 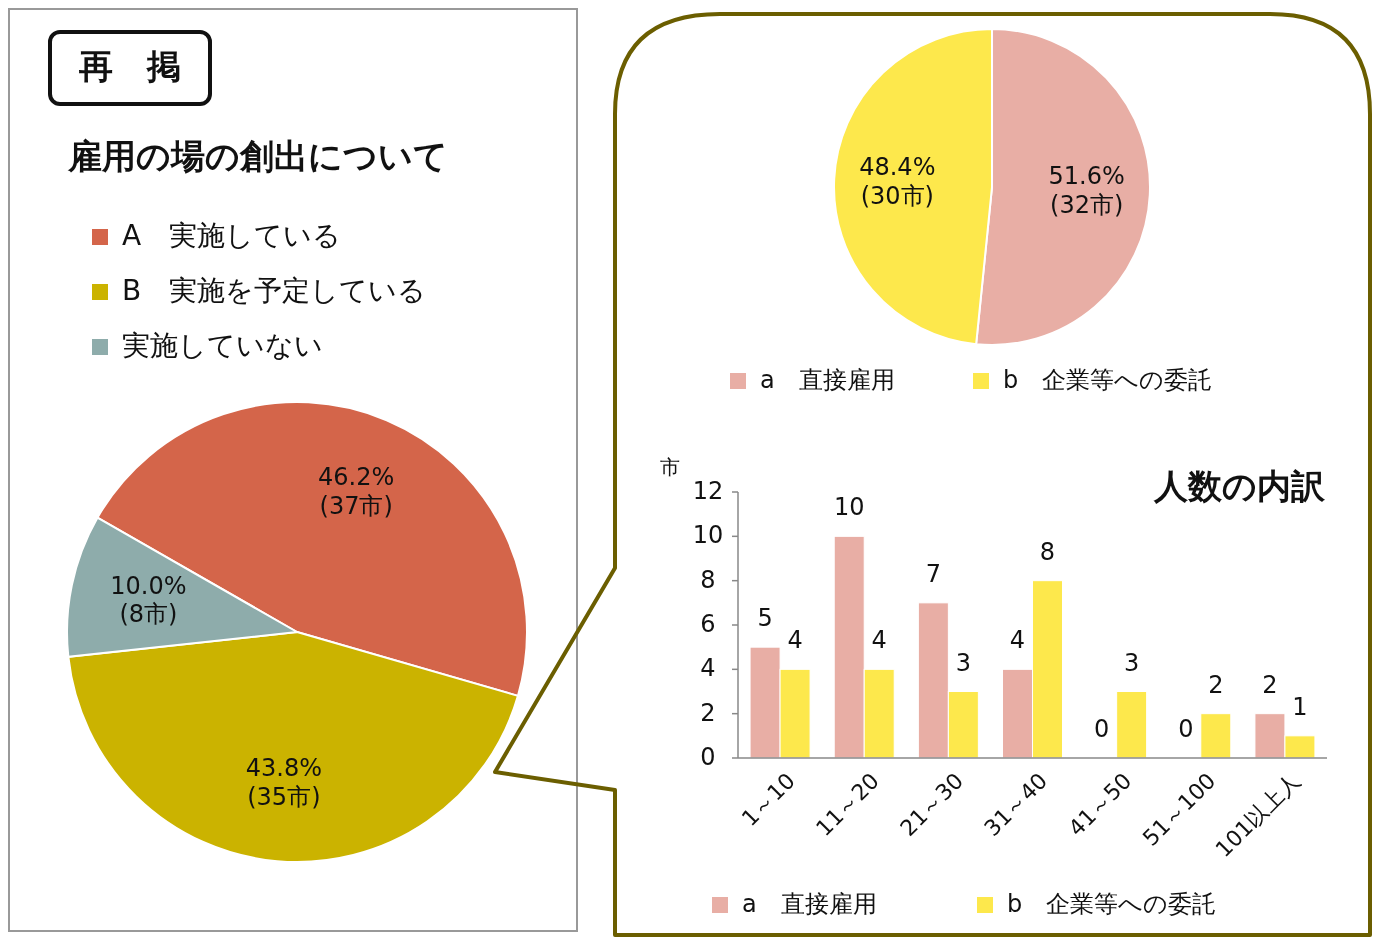 What do you see at coordinates (130, 68) in the screenshot?
I see `annotation-box: 再 掲` at bounding box center [130, 68].